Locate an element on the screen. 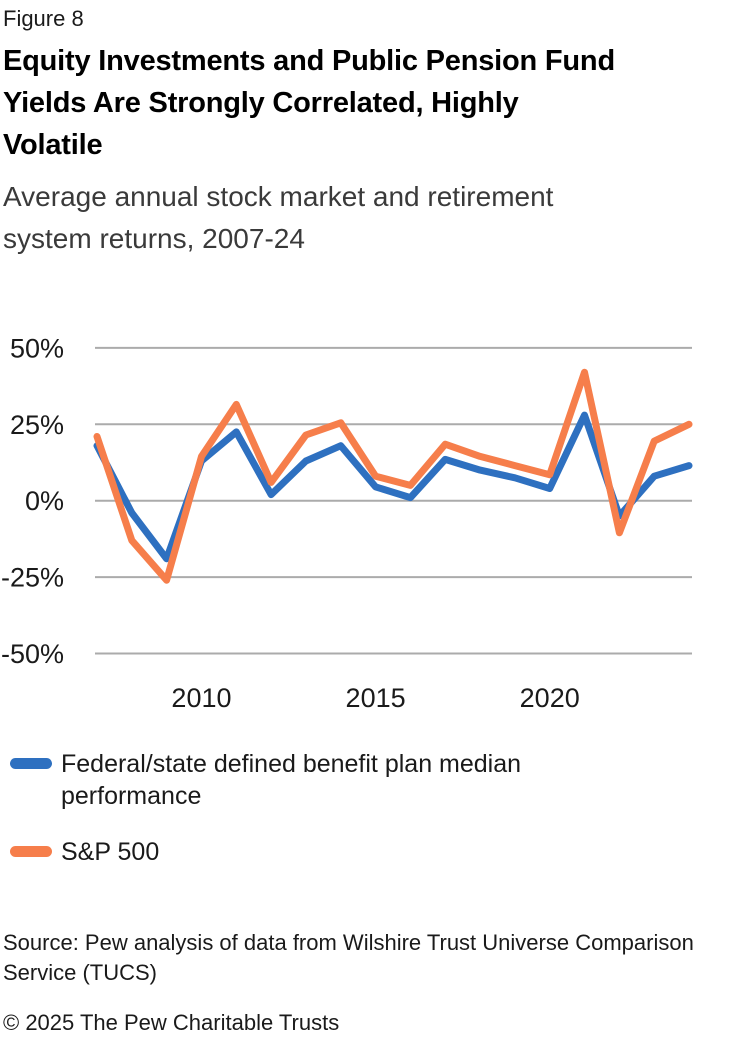 Image resolution: width=732 pixels, height=1038 pixels. pension-series-swatch-icon is located at coordinates (31, 763).